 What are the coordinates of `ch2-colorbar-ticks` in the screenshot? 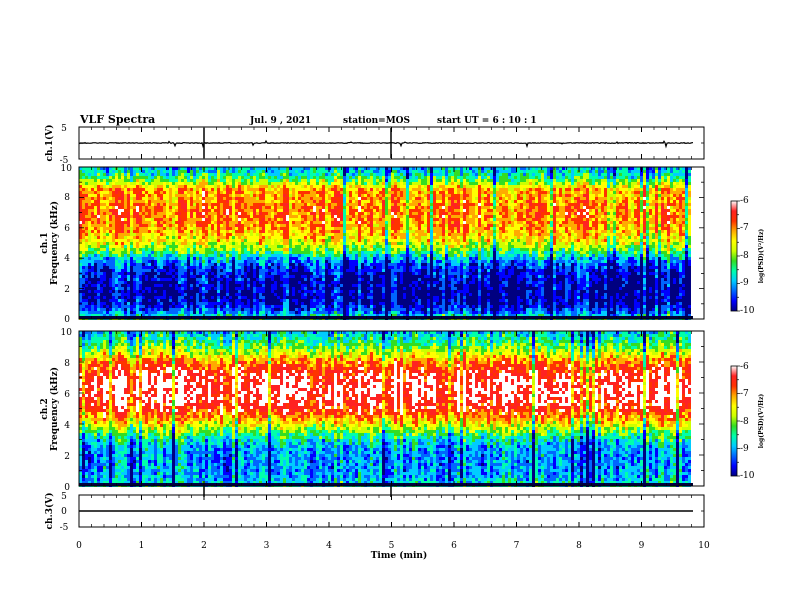 It's located at (738, 421).